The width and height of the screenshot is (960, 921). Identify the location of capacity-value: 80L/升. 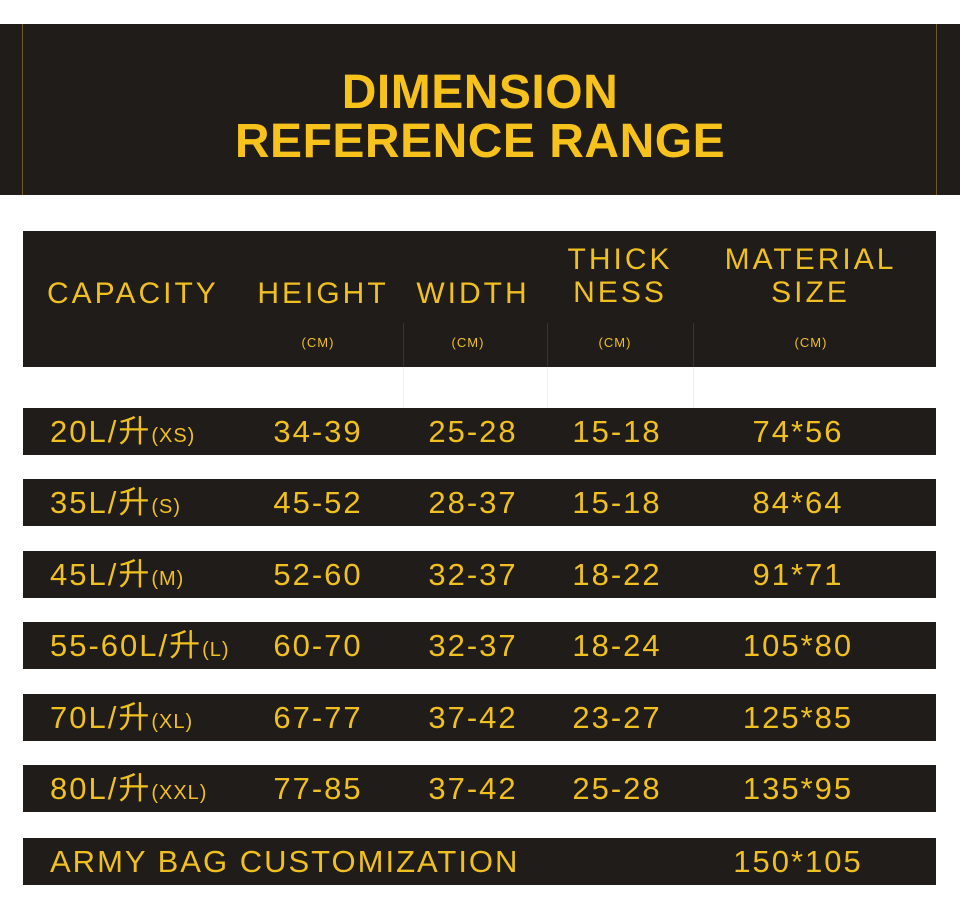
(101, 788).